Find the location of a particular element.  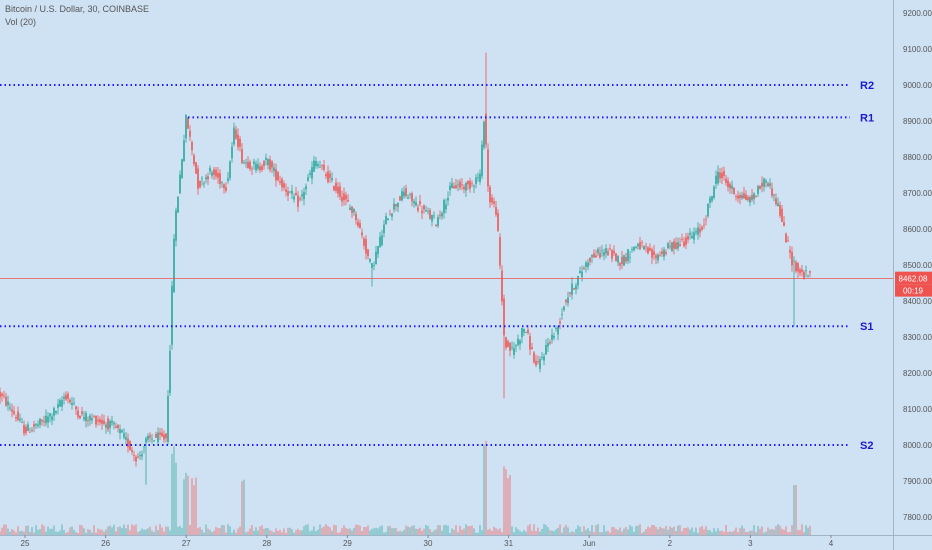

time-axis-tick-label: Jun is located at coordinates (589, 543).